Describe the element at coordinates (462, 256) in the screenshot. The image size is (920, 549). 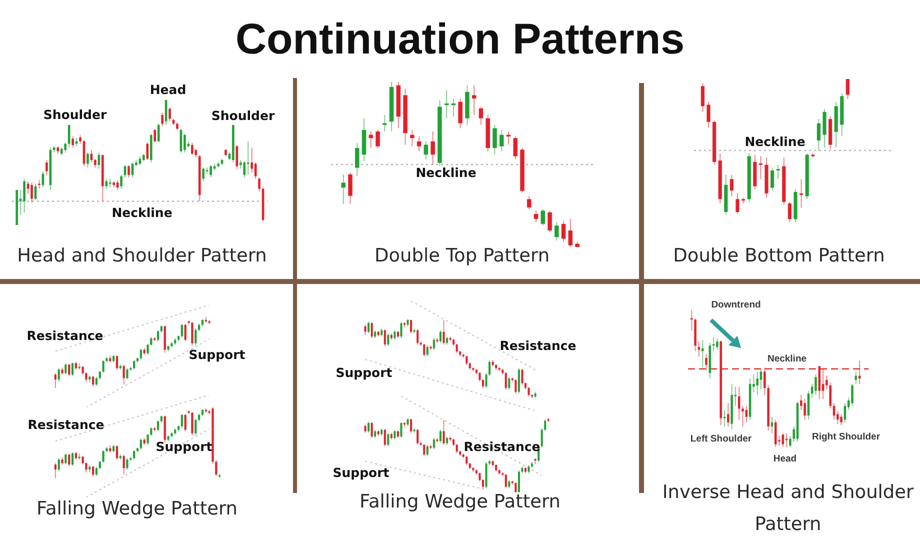
I see `text: Double Top Pattern` at that location.